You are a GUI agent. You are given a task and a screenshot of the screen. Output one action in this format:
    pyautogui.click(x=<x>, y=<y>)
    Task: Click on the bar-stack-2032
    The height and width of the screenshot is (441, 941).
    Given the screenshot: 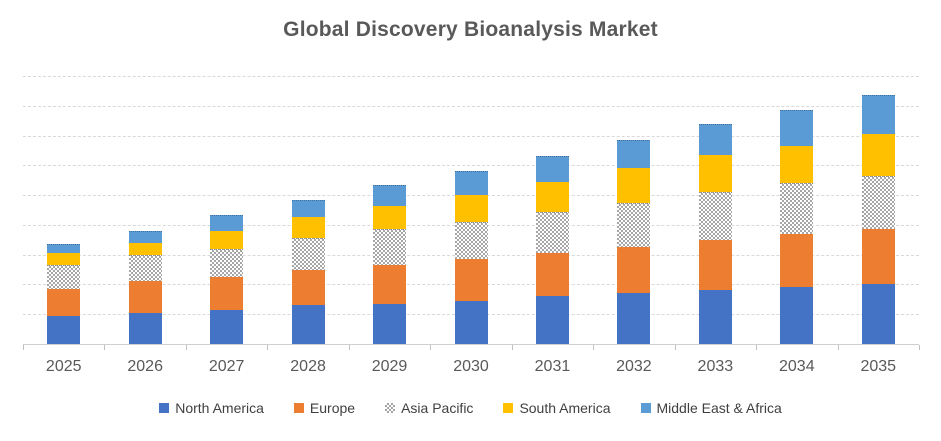 What is the action you would take?
    pyautogui.click(x=634, y=242)
    